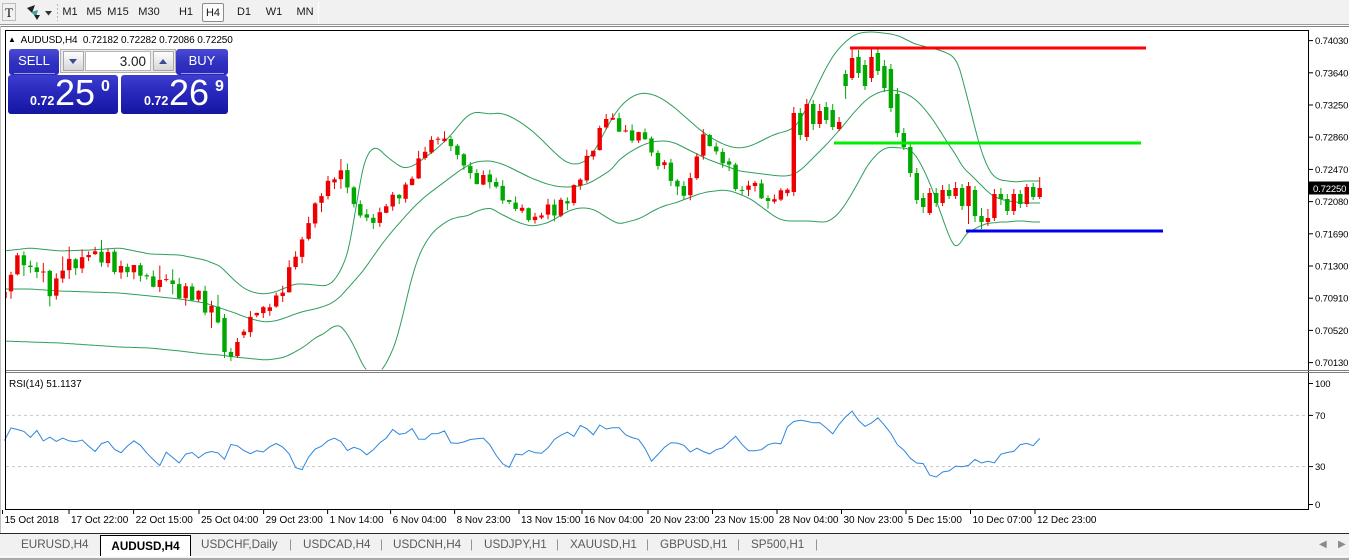  Describe the element at coordinates (1331, 331) in the screenshot. I see `svg-text: 0.70520` at that location.